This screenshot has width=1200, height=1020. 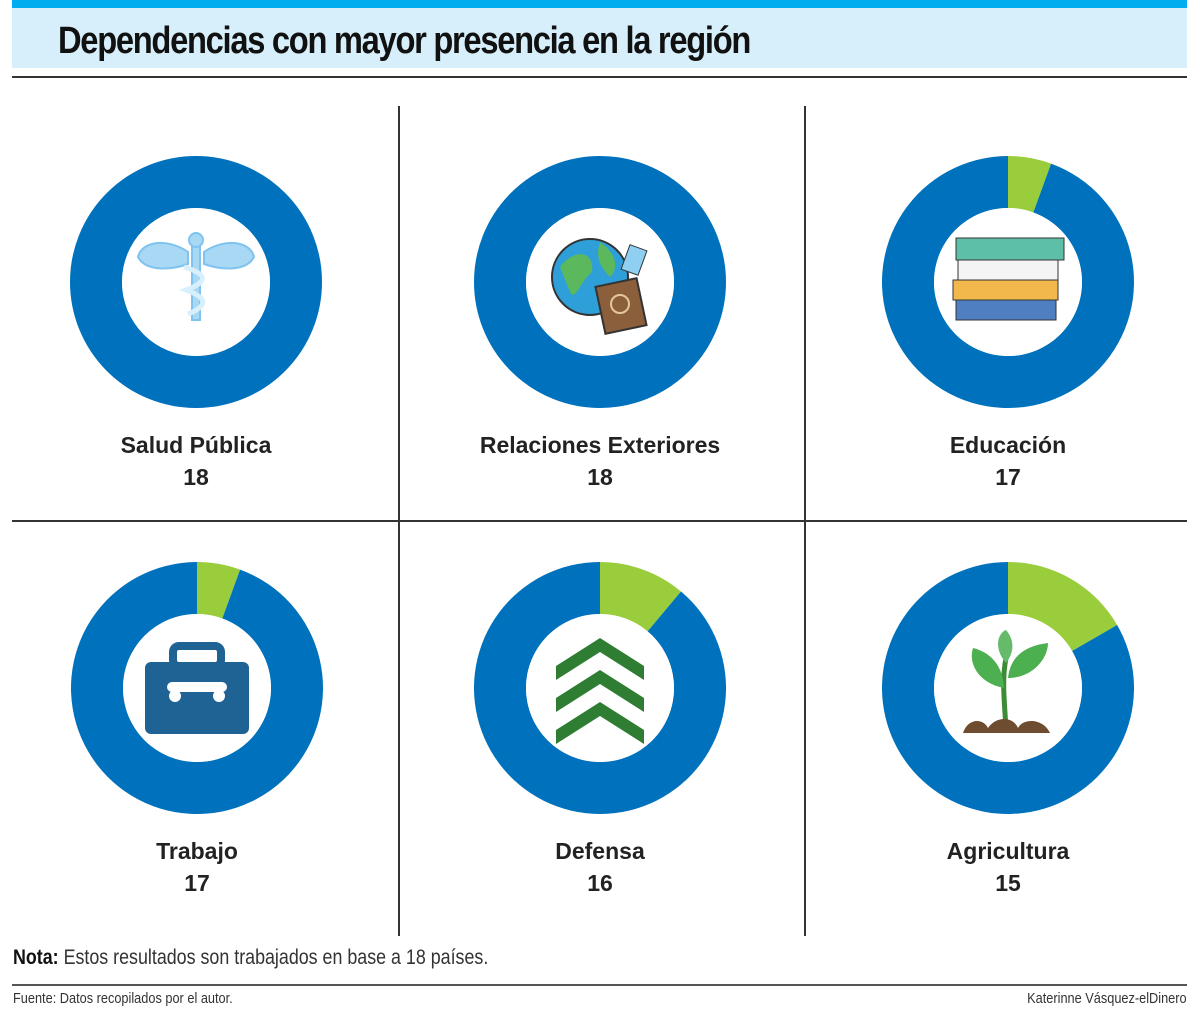 What do you see at coordinates (1008, 851) in the screenshot?
I see `category-label: Agricultura` at bounding box center [1008, 851].